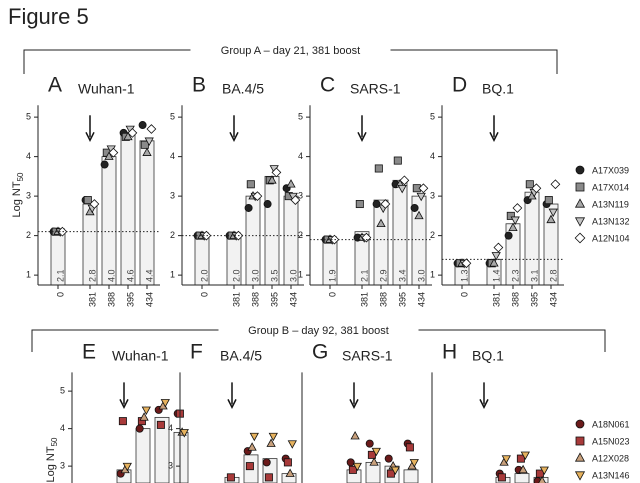 The width and height of the screenshot is (640, 483). What do you see at coordinates (383, 275) in the screenshot?
I see `value-label: 2.9` at bounding box center [383, 275].